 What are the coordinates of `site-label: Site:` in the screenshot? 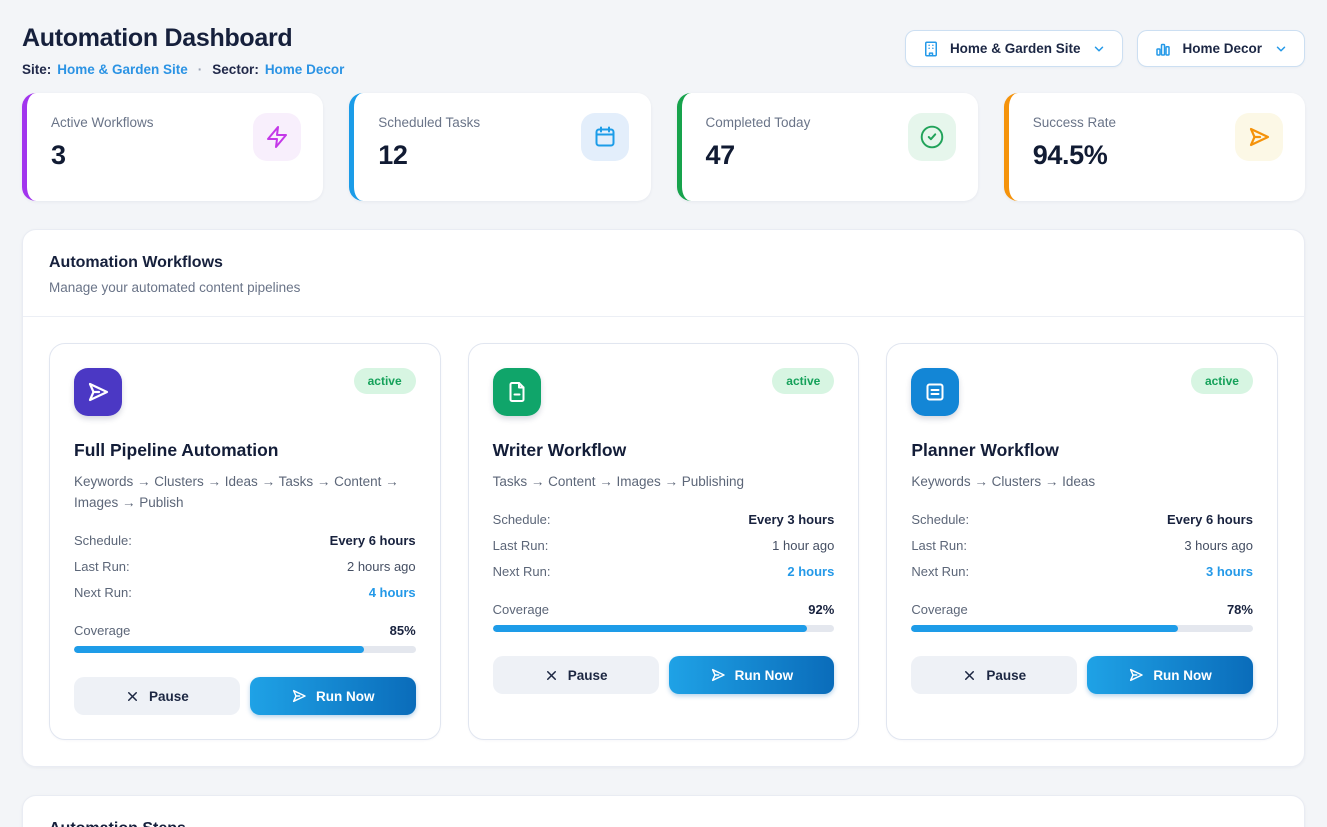 It's located at (37, 69).